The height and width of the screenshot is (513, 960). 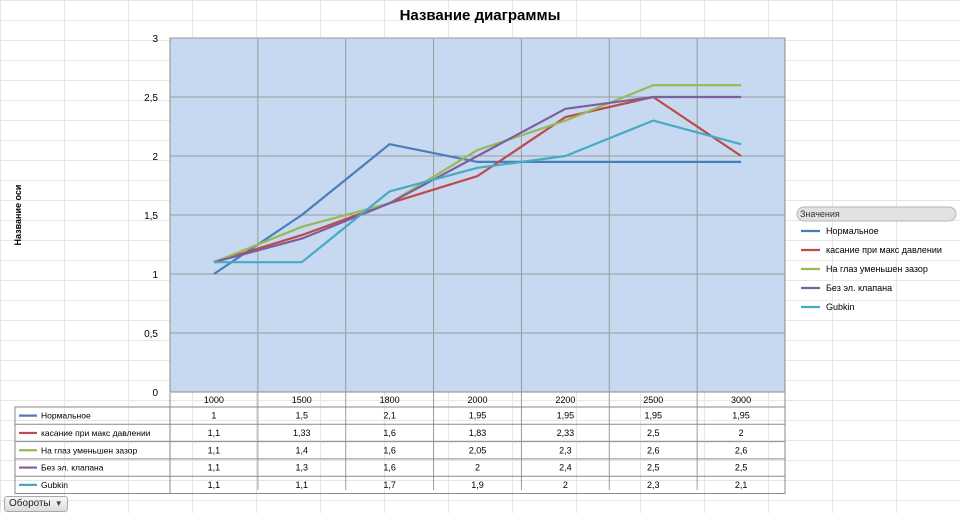 I want to click on x-tick-label: 2000, so click(x=477, y=400).